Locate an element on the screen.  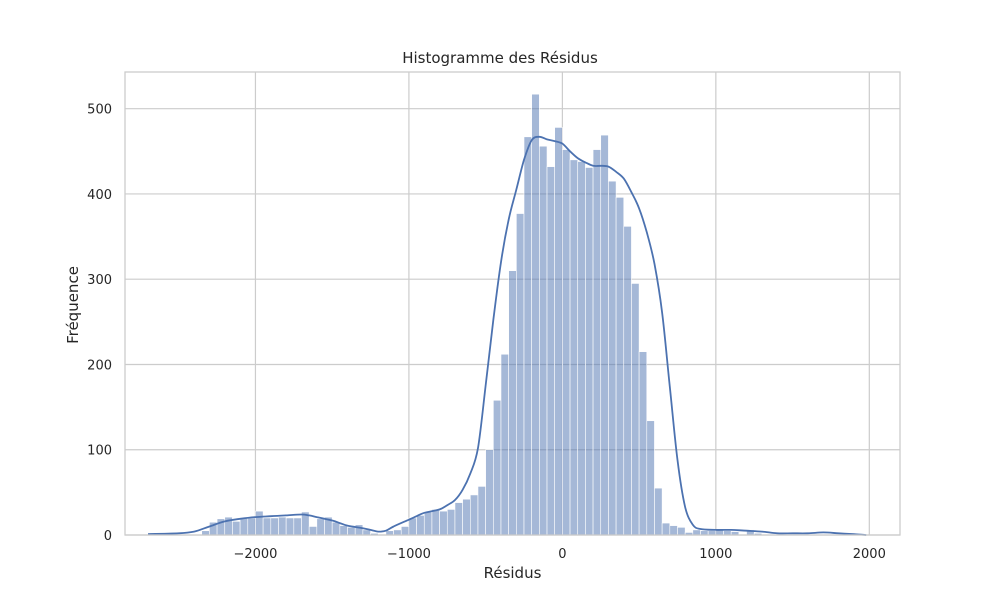
x-tick-label: −2000 is located at coordinates (255, 554).